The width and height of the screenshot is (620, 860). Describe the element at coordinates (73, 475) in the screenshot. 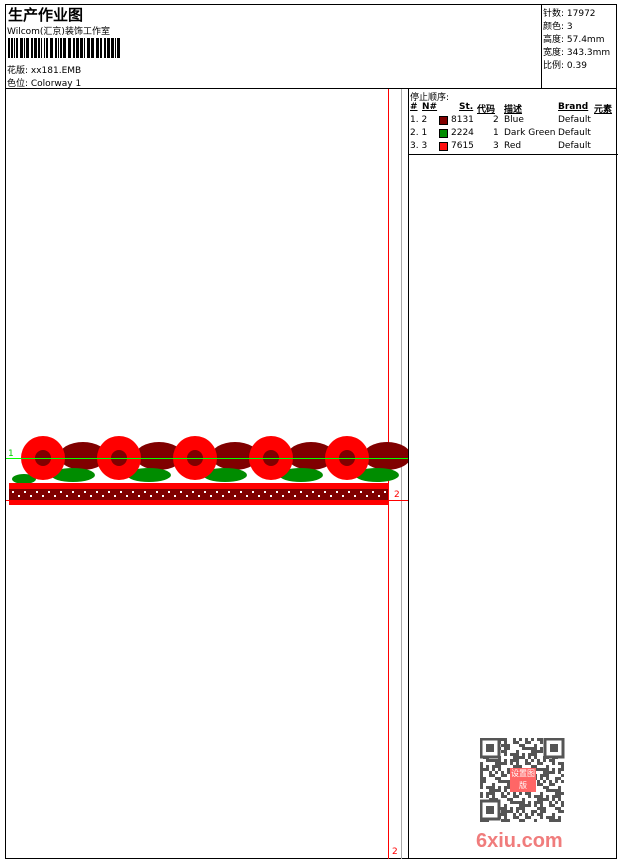

I see `leaf` at that location.